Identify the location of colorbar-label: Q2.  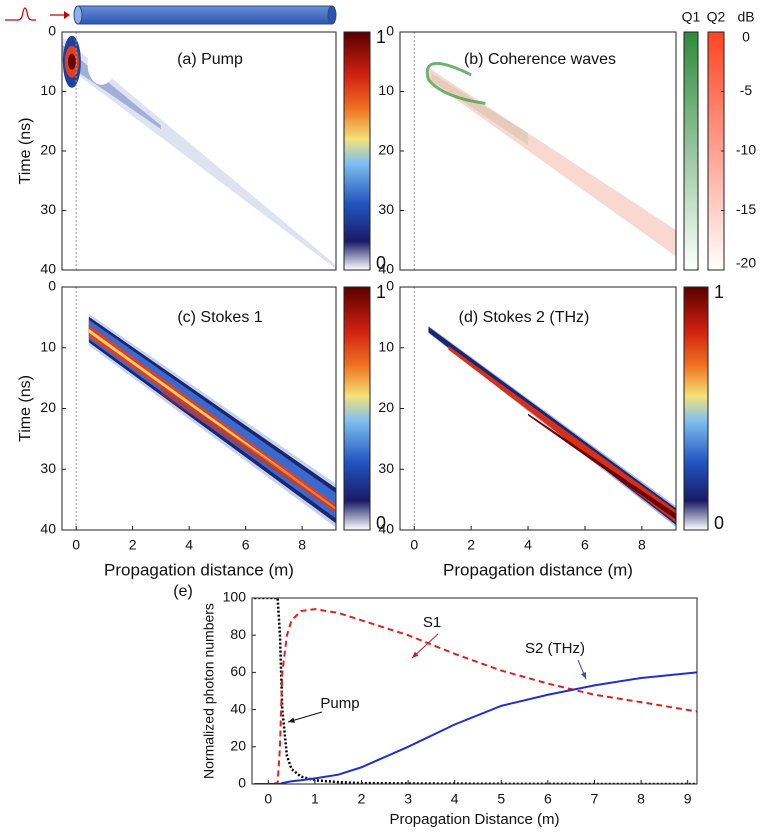
(716, 17).